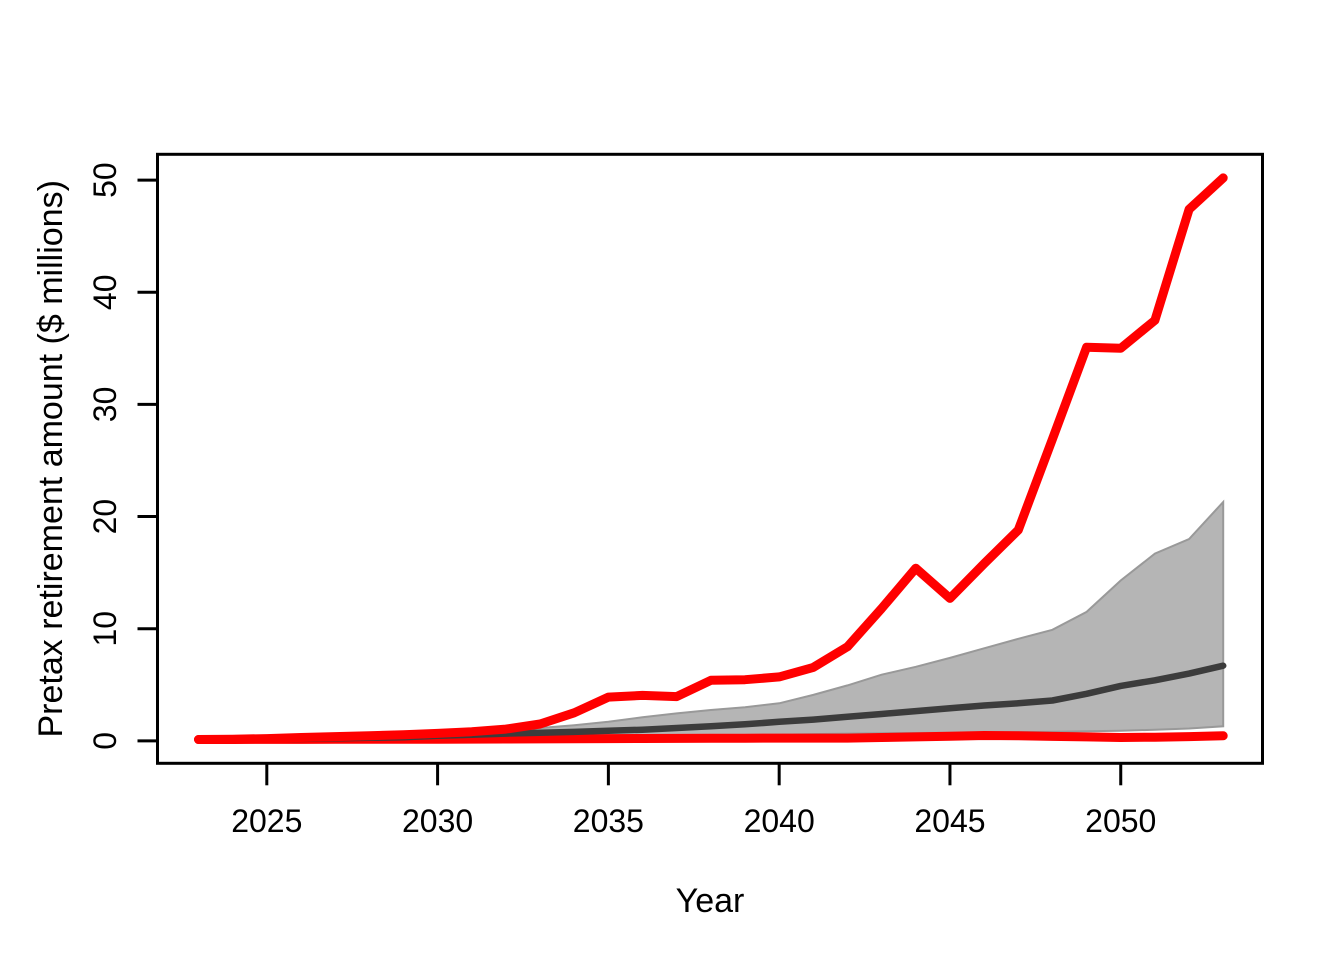 This screenshot has width=1344, height=960. What do you see at coordinates (1120, 821) in the screenshot?
I see `x-tick-label: 2050` at bounding box center [1120, 821].